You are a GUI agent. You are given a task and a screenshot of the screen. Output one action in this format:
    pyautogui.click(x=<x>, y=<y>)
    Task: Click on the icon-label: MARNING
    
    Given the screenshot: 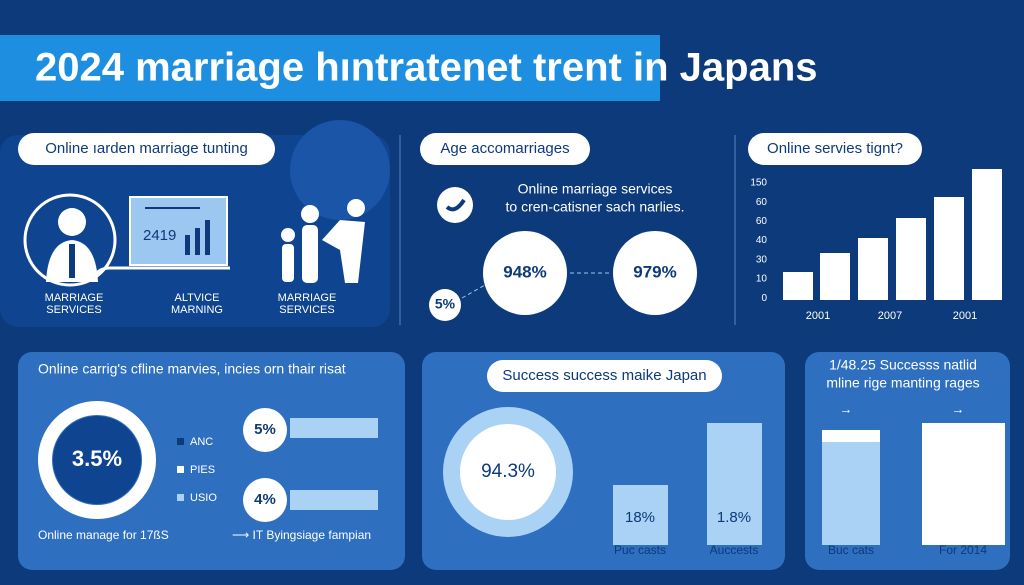 What is the action you would take?
    pyautogui.click(x=197, y=310)
    